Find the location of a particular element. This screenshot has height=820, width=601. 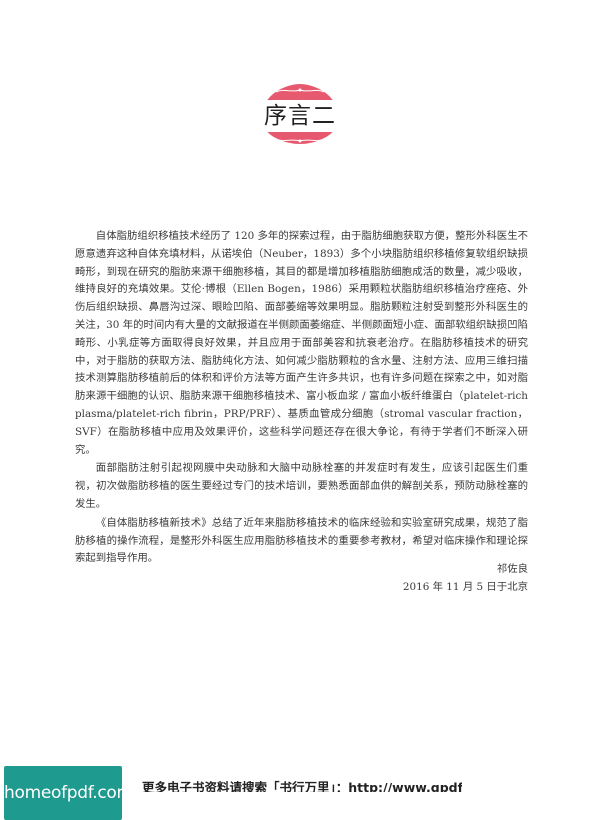

ornament-icon is located at coordinates (300, 114).